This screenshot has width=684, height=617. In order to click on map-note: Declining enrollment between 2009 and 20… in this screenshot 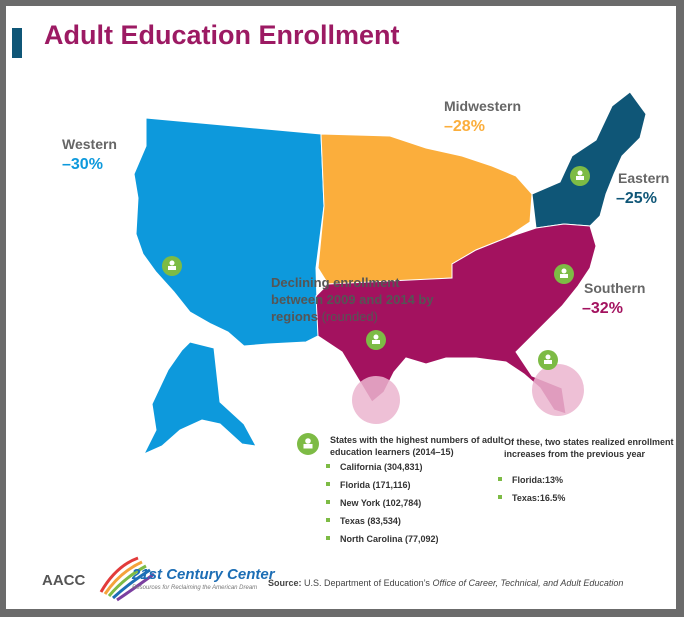, I will do `click(361, 299)`.